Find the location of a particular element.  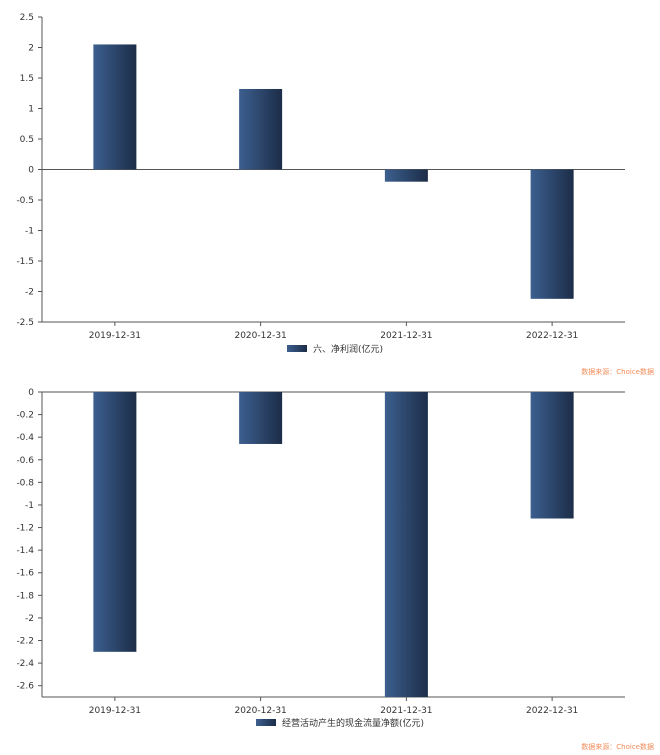

y-tick-label: -0.6 is located at coordinates (25, 461).